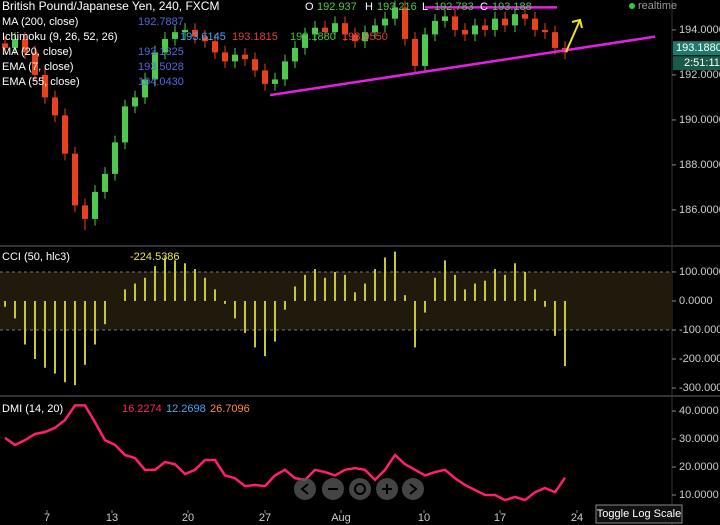 This screenshot has height=525, width=720. Describe the element at coordinates (699, 210) in the screenshot. I see `y-tick-label: 186.0000` at that location.